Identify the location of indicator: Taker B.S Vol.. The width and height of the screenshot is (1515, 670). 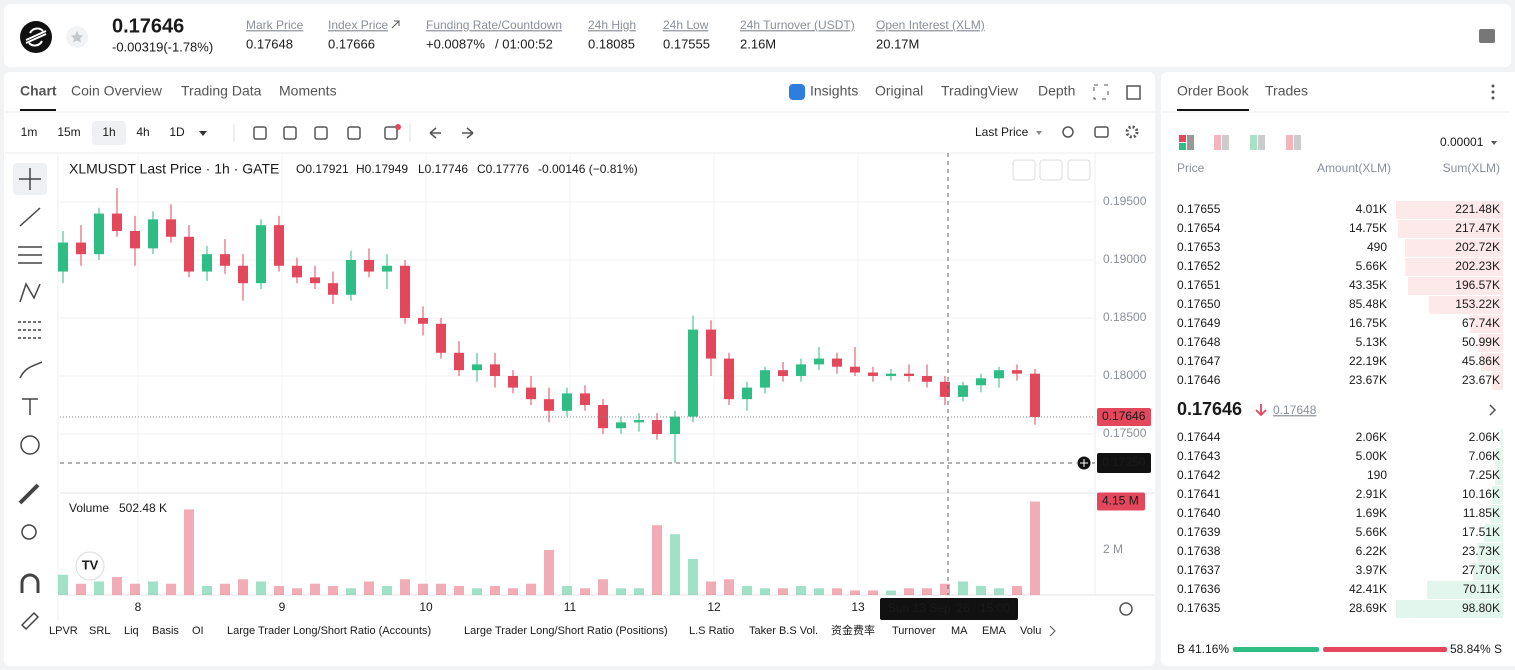
(783, 631).